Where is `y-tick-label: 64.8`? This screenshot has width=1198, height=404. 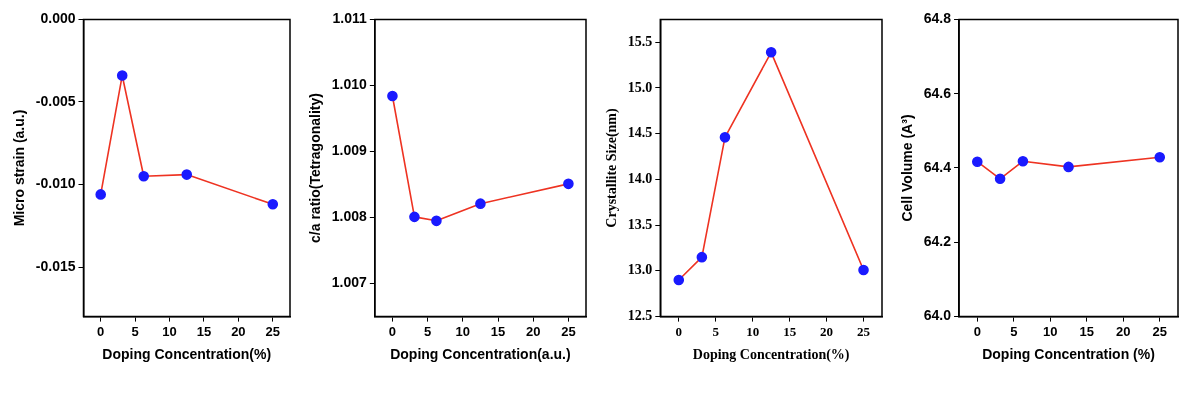
y-tick-label: 64.8 is located at coordinates (937, 18).